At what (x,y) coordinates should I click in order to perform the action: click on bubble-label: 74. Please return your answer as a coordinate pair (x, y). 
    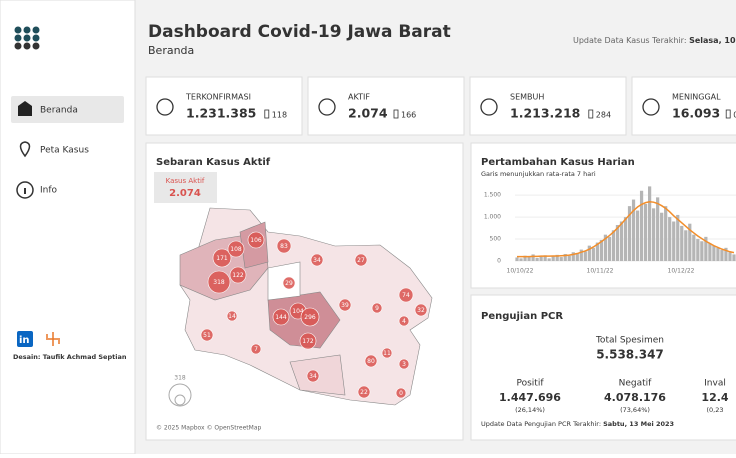
    Looking at the image, I should click on (406, 295).